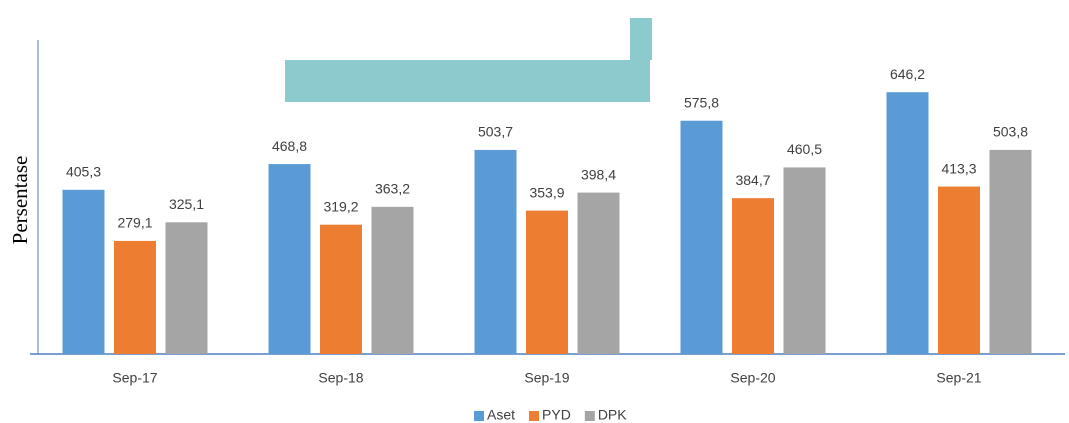  I want to click on value-label: 353,9, so click(546, 192).